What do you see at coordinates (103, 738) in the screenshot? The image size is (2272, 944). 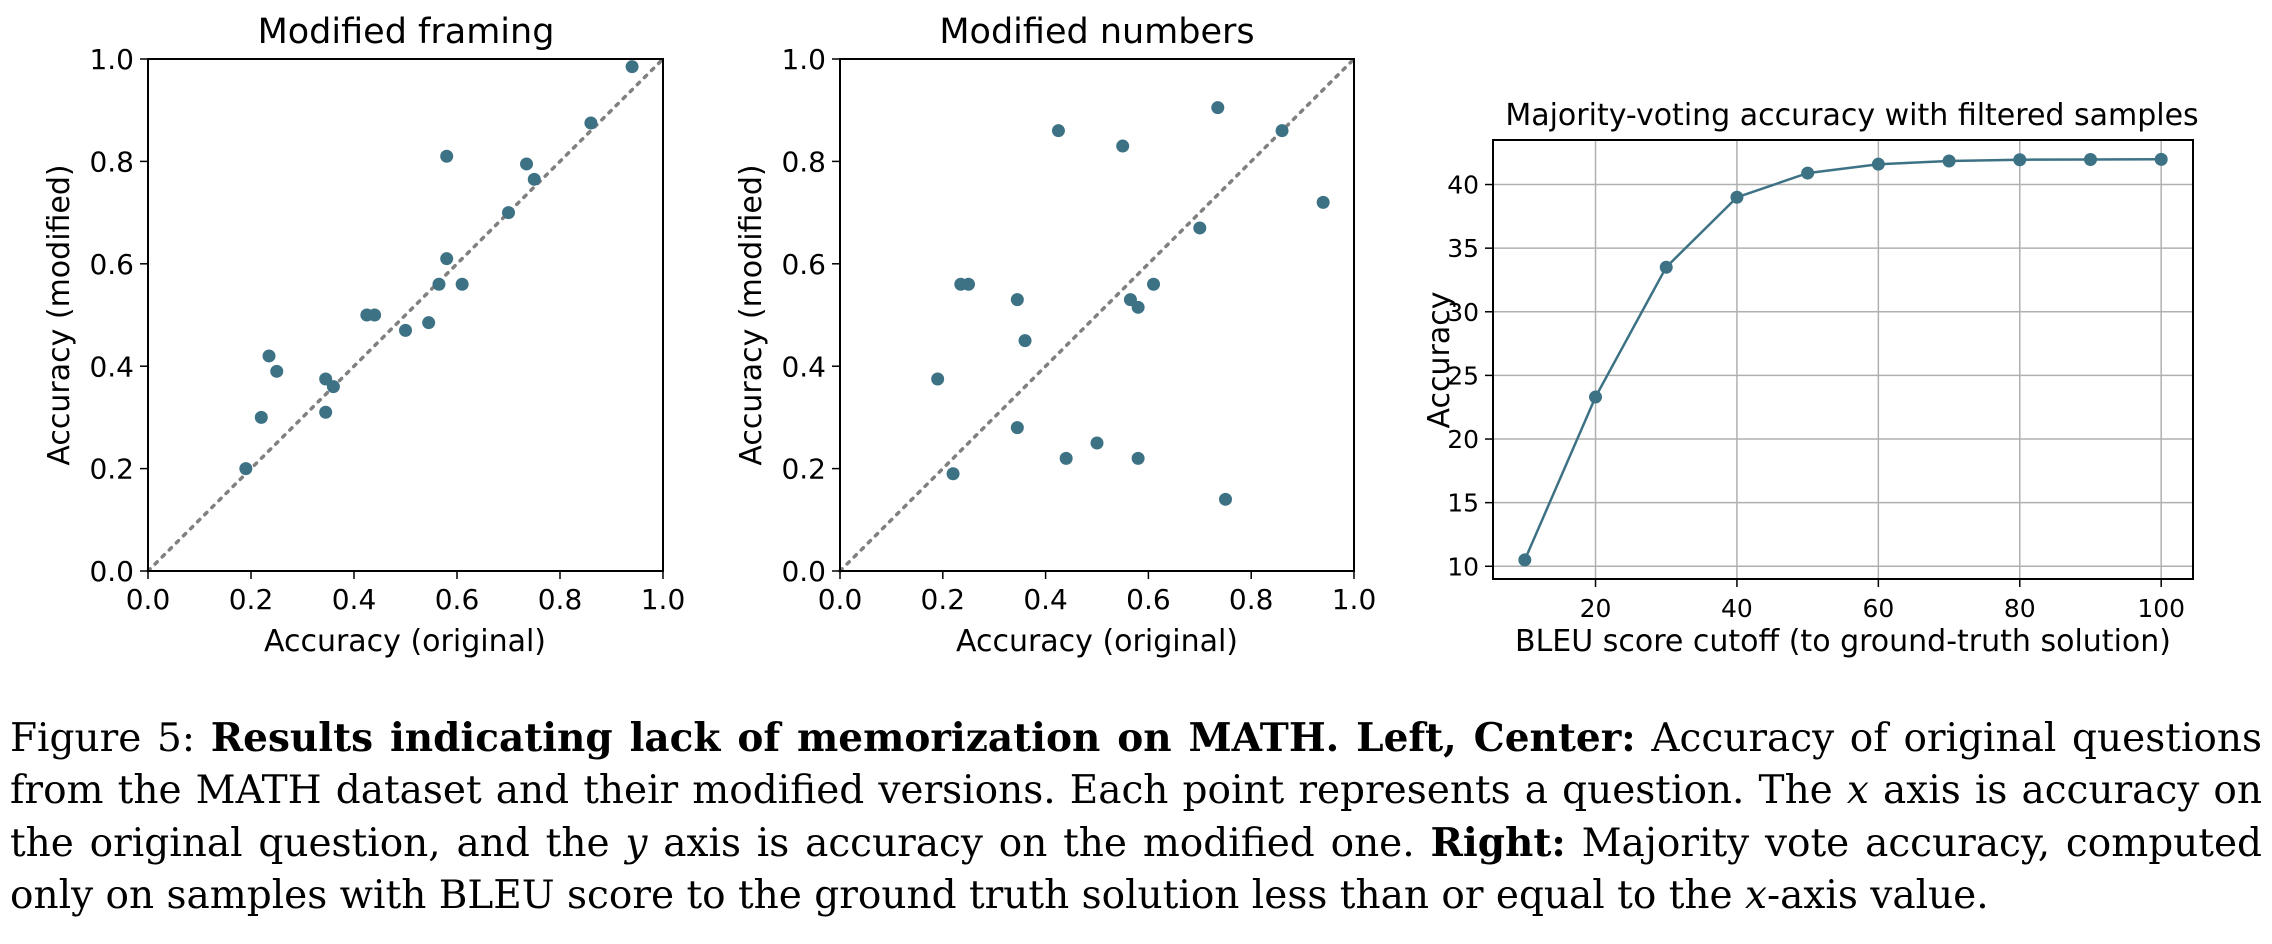 I see `caption-figure-label: Figure 5:` at bounding box center [103, 738].